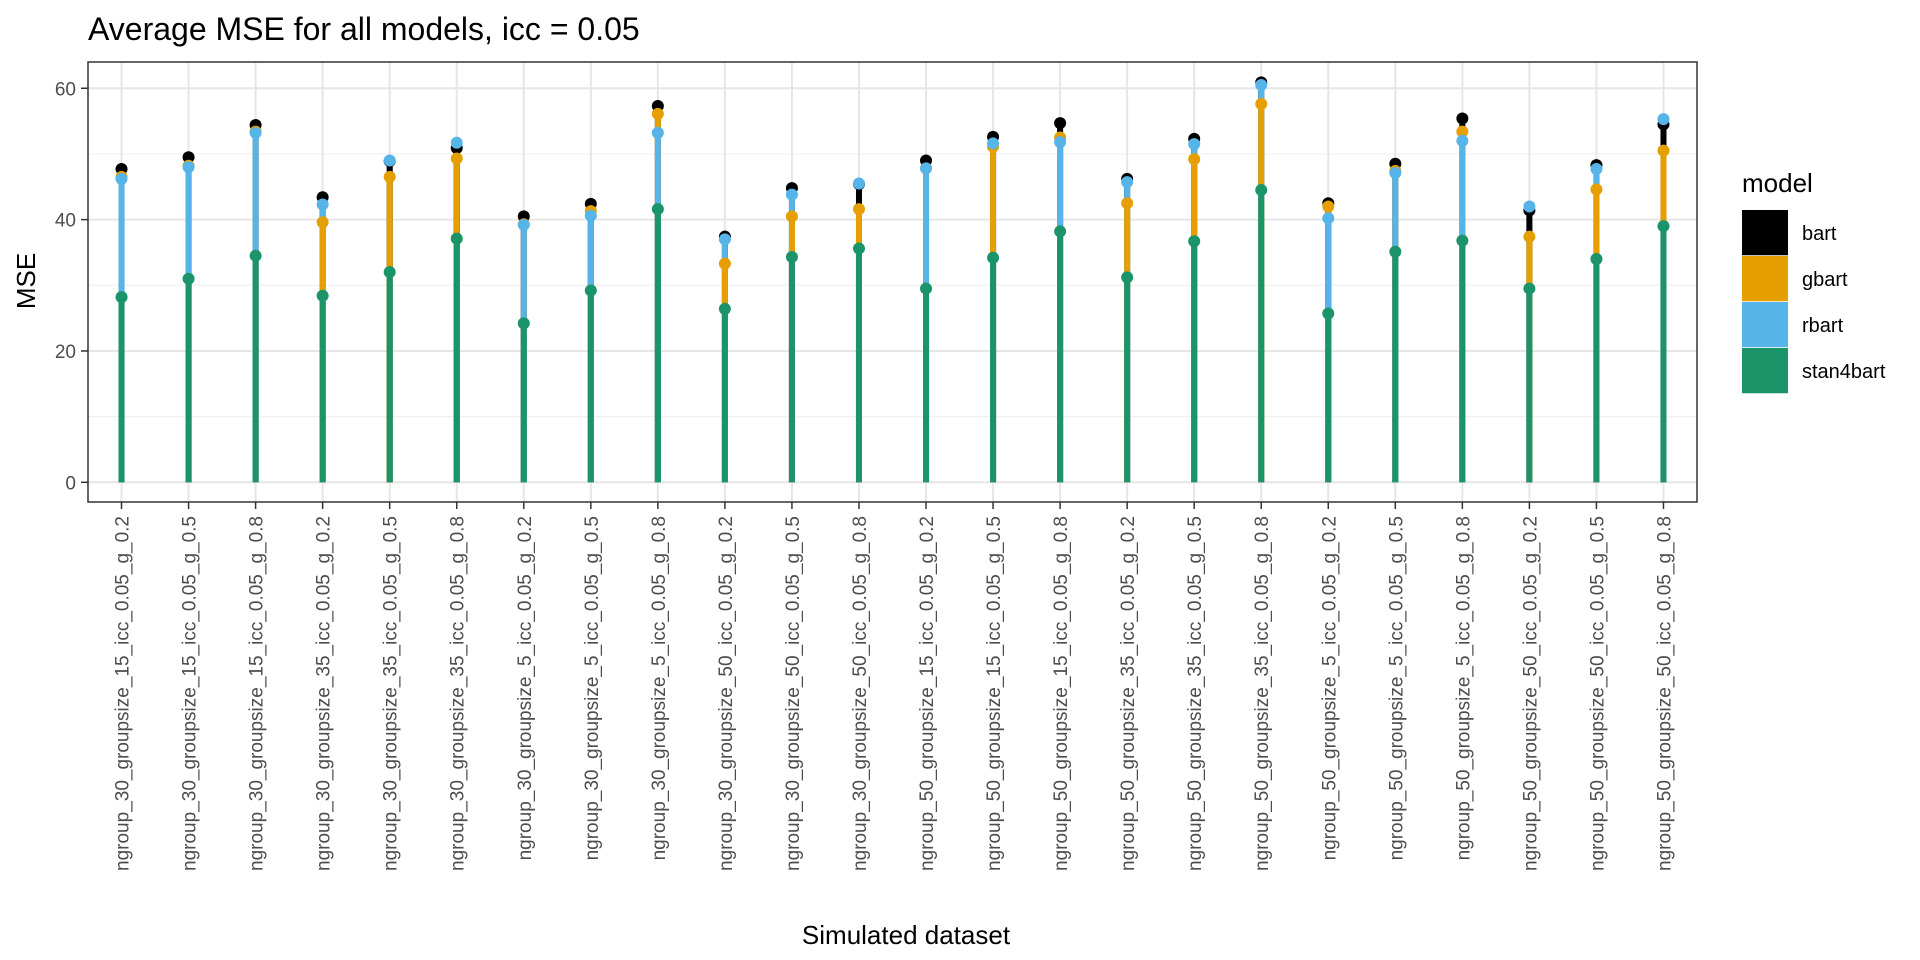 This screenshot has height=960, width=1920. What do you see at coordinates (1765, 279) in the screenshot?
I see `legend-key-gbart` at bounding box center [1765, 279].